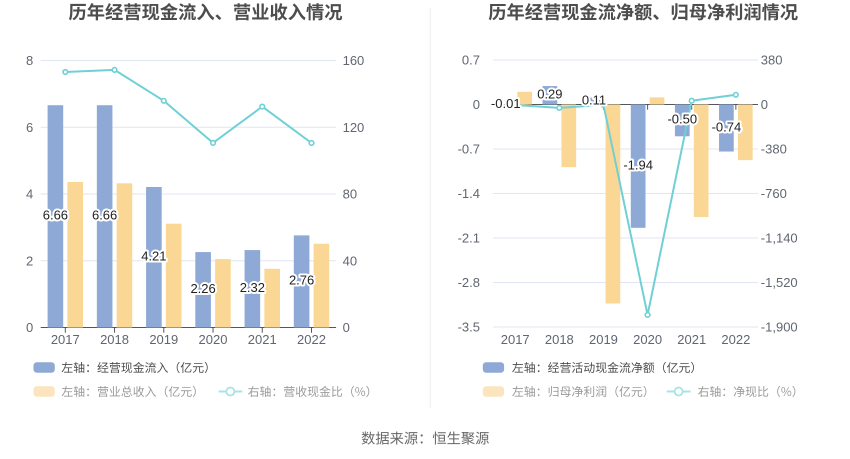 The image size is (850, 459). I want to click on svg-text: 4.21, so click(153, 256).